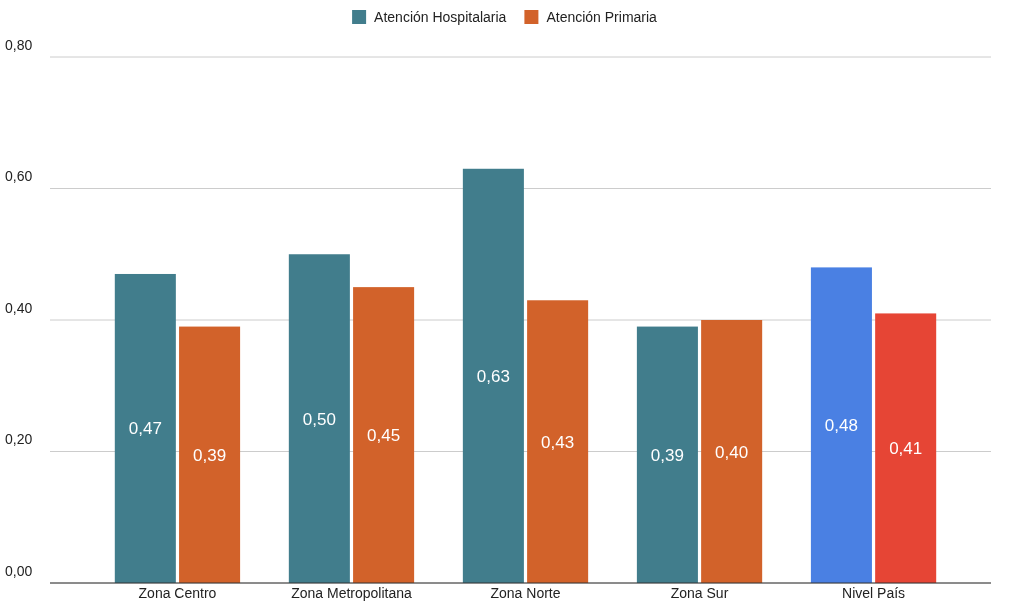  I want to click on data-label: 0,63, so click(493, 376).